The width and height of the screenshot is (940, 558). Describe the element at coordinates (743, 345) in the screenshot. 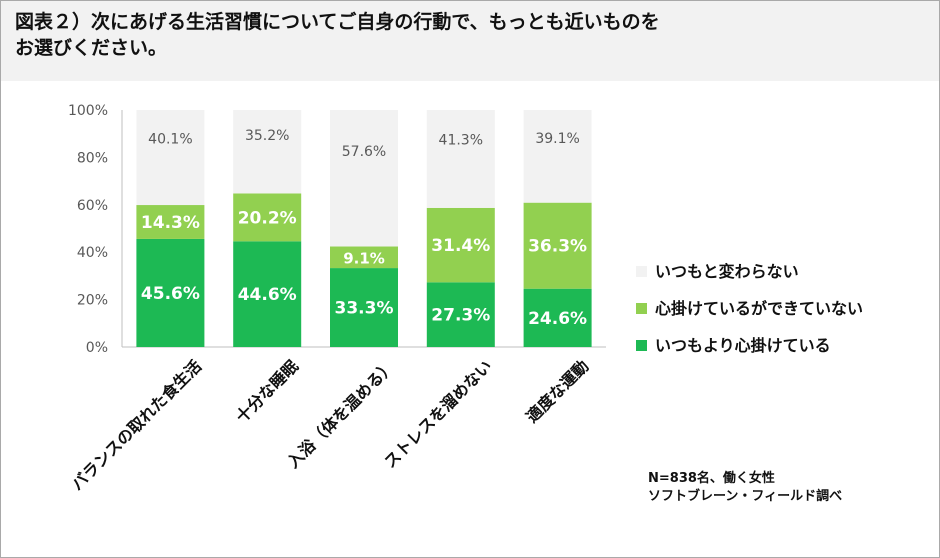

I see `legend-label: いつもより心掛けている` at that location.